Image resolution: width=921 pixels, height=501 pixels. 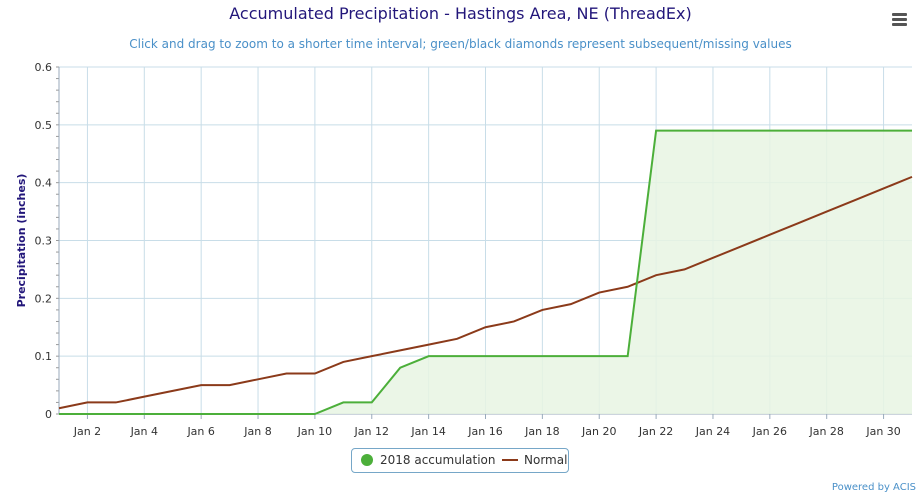 What do you see at coordinates (541, 431) in the screenshot?
I see `x-tick-label: Jan 18` at bounding box center [541, 431].